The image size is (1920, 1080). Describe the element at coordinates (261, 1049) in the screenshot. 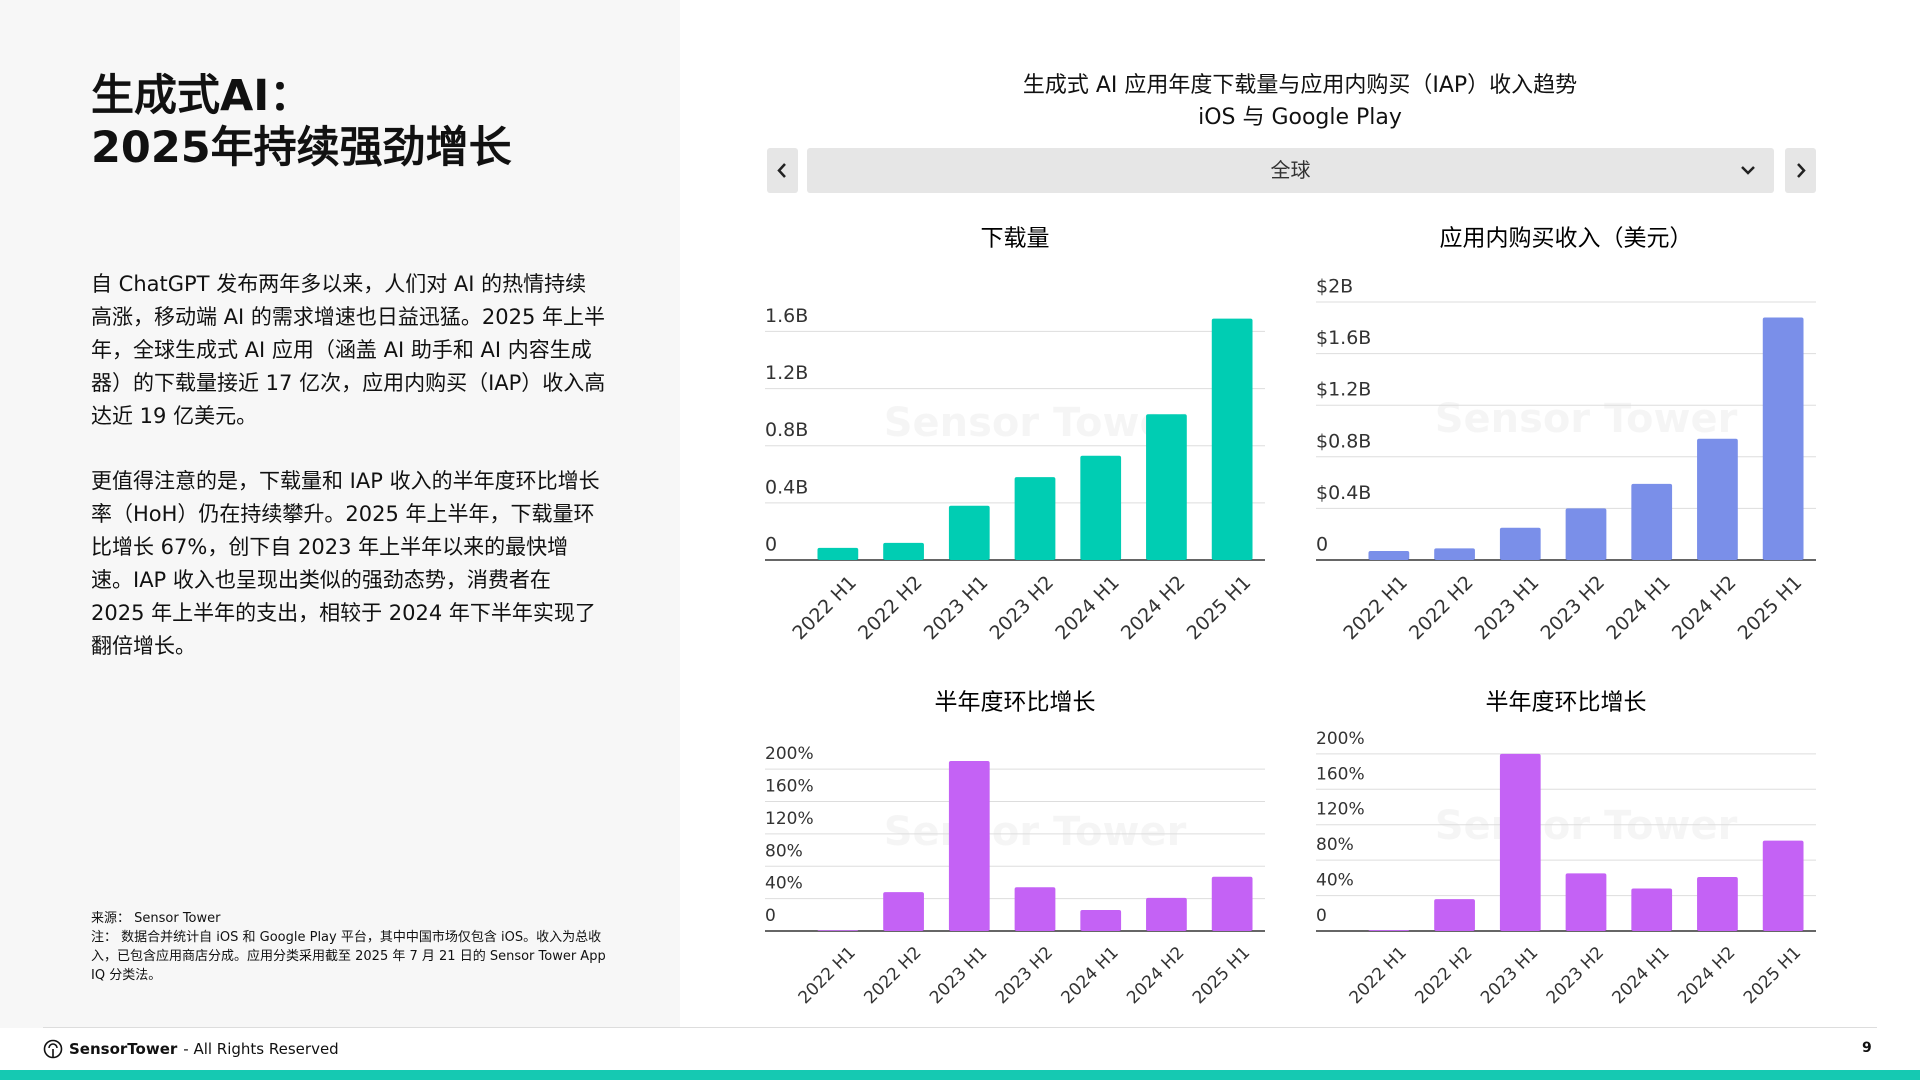

I see `footer-rights: - All Rights Reserved` at that location.